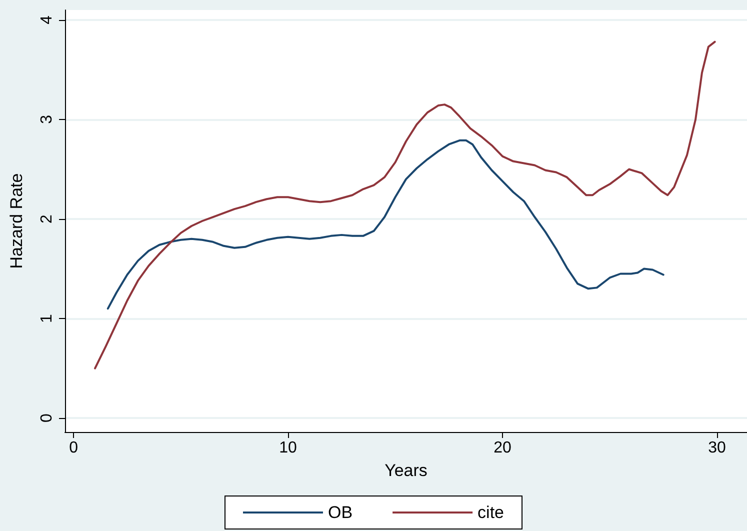  What do you see at coordinates (47, 418) in the screenshot?
I see `y-tick-label: 0` at bounding box center [47, 418].